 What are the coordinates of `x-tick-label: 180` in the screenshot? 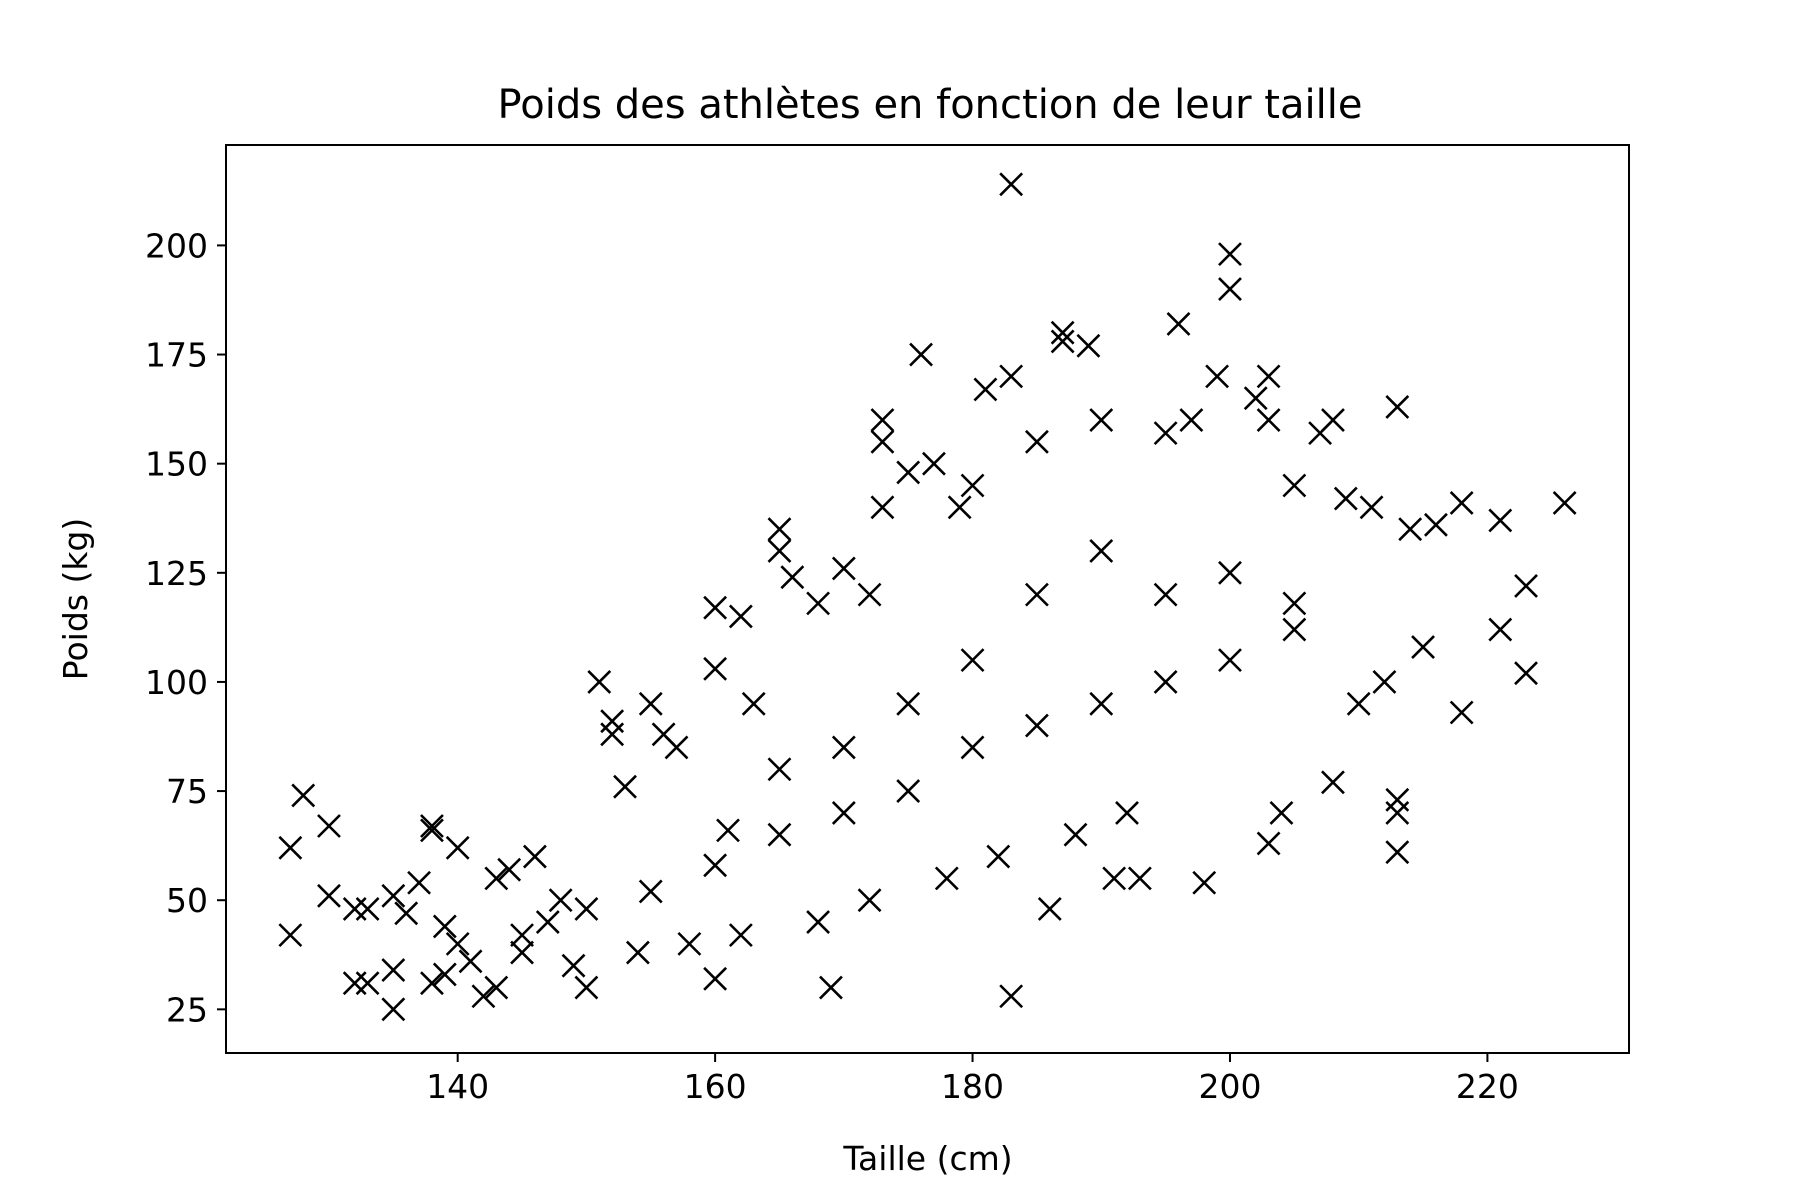 It's located at (972, 1086).